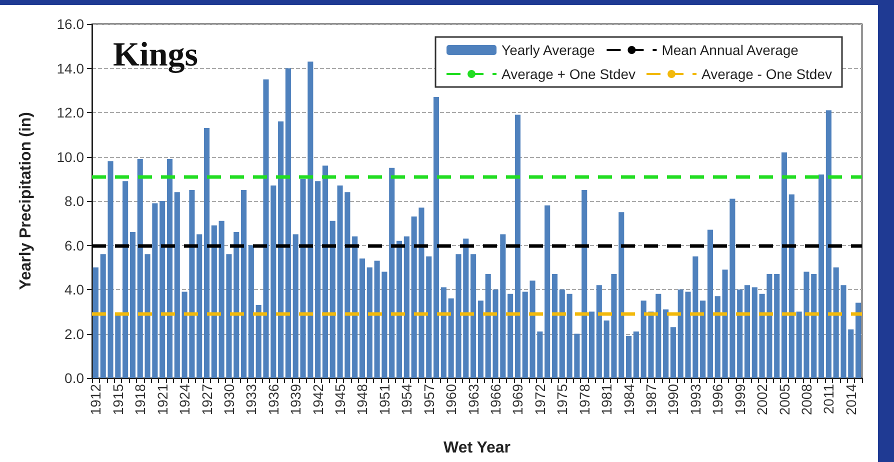  Describe the element at coordinates (228, 400) in the screenshot. I see `x-tick-label: 1930` at that location.